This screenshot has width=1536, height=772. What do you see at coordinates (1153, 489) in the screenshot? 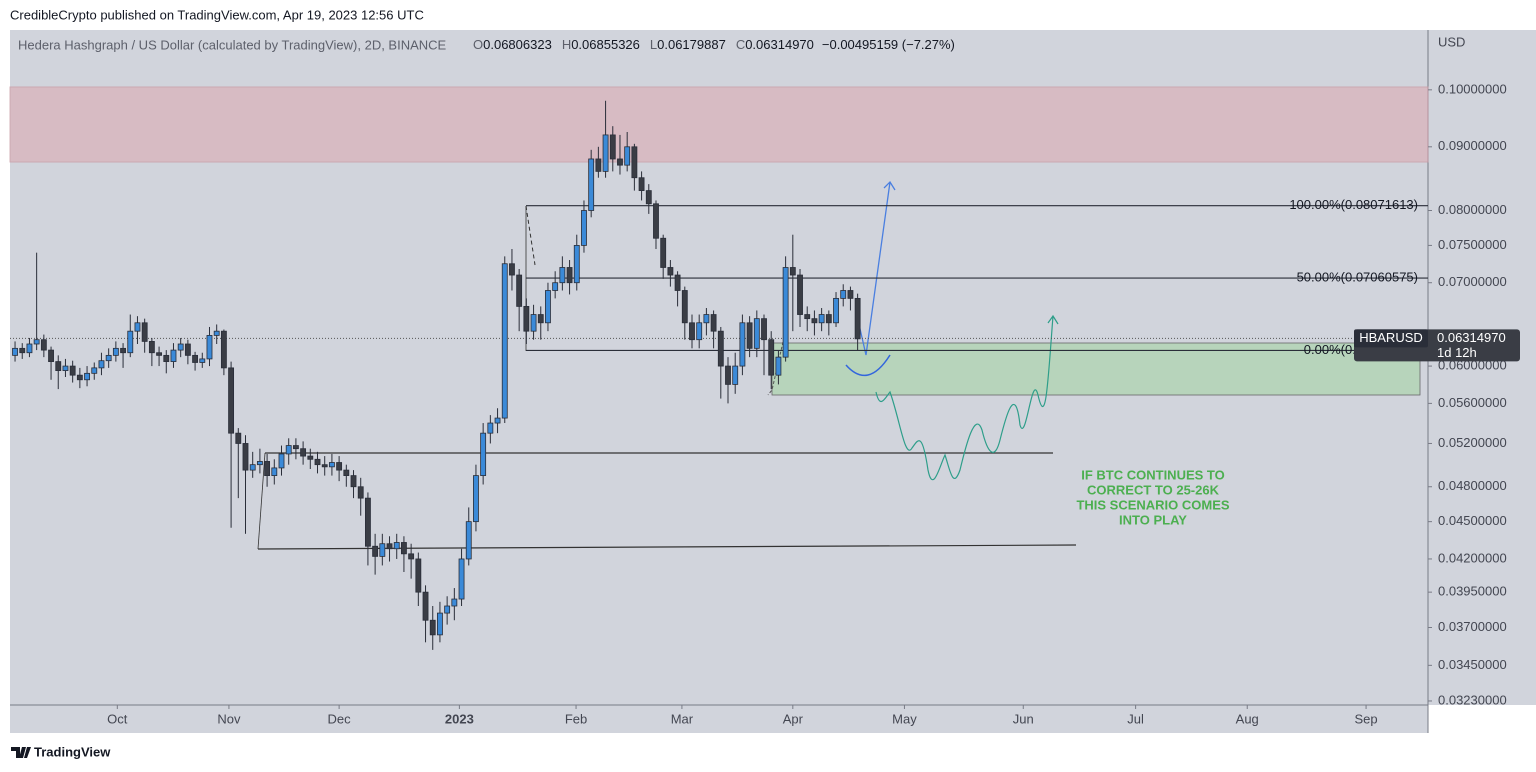
I see `annotation: CORRECT TO 25-26K` at bounding box center [1153, 489].